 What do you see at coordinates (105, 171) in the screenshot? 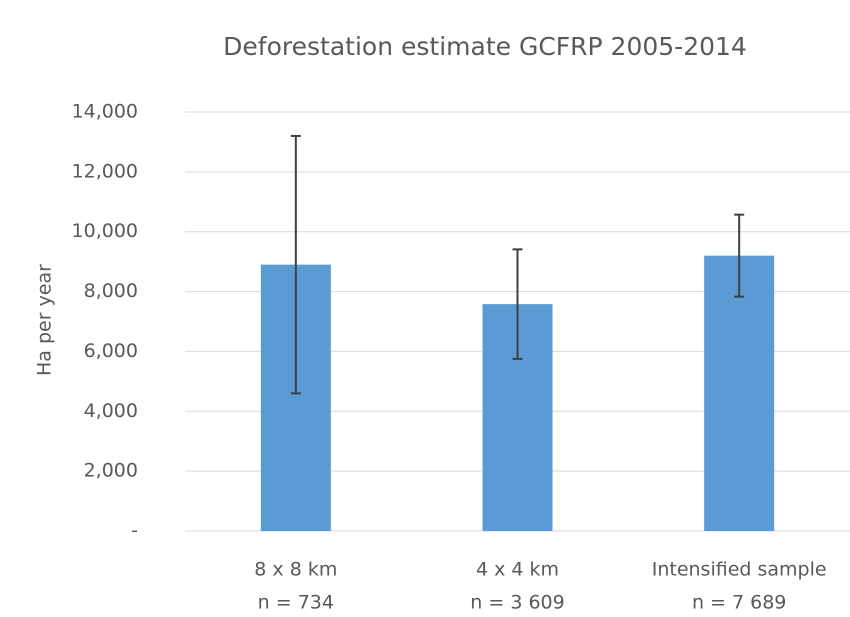
I see `y-tick-label: 12,000` at bounding box center [105, 171].